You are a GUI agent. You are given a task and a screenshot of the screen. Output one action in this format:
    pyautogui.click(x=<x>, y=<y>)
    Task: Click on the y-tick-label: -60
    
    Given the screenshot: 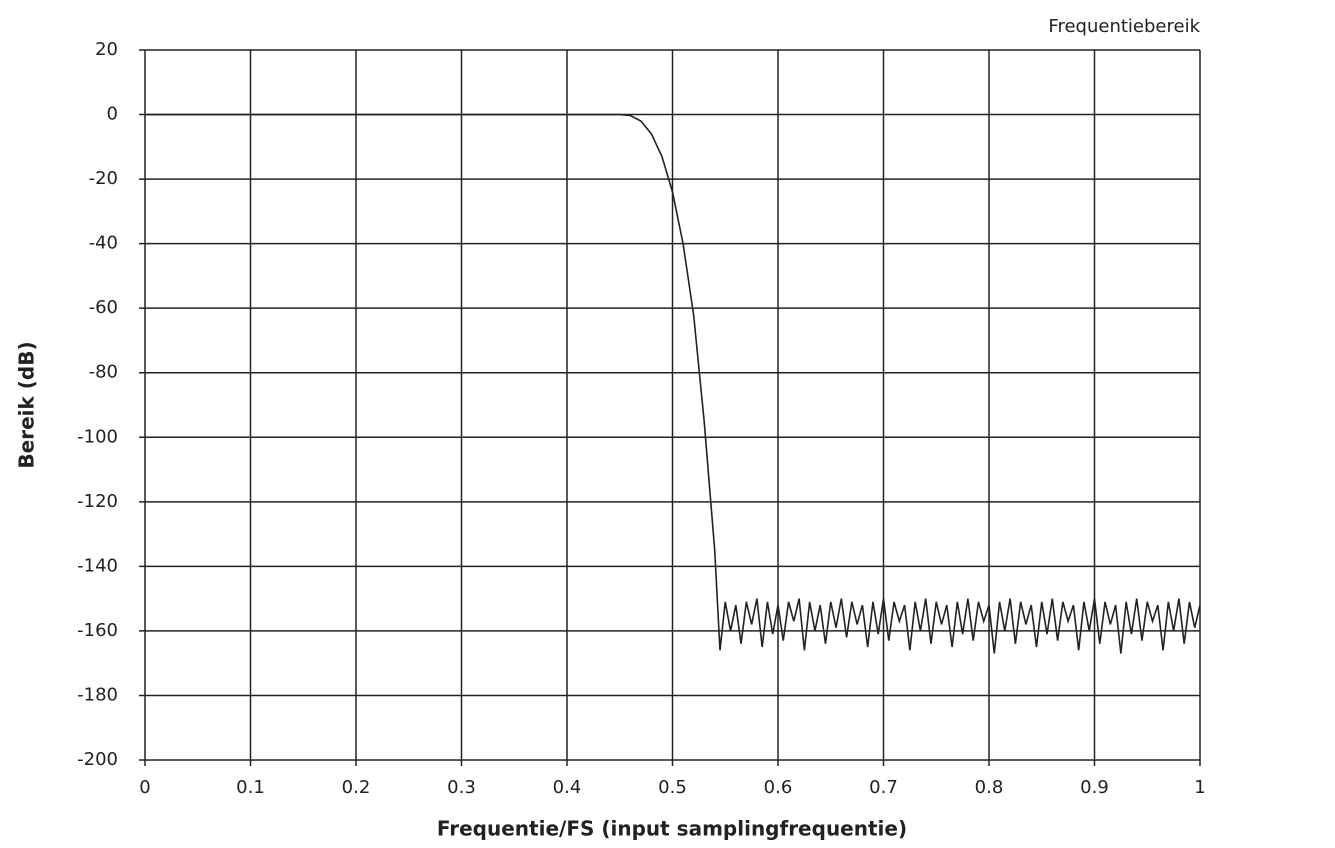 What is the action you would take?
    pyautogui.click(x=103, y=307)
    